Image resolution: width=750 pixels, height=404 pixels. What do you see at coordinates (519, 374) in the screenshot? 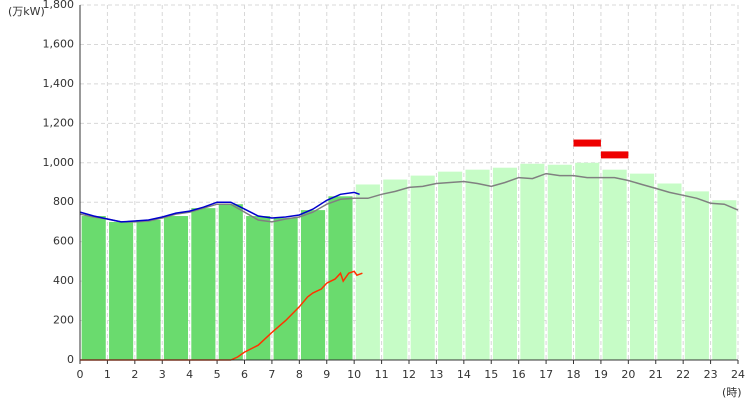
I see `x-tick-label: 16` at bounding box center [519, 374].